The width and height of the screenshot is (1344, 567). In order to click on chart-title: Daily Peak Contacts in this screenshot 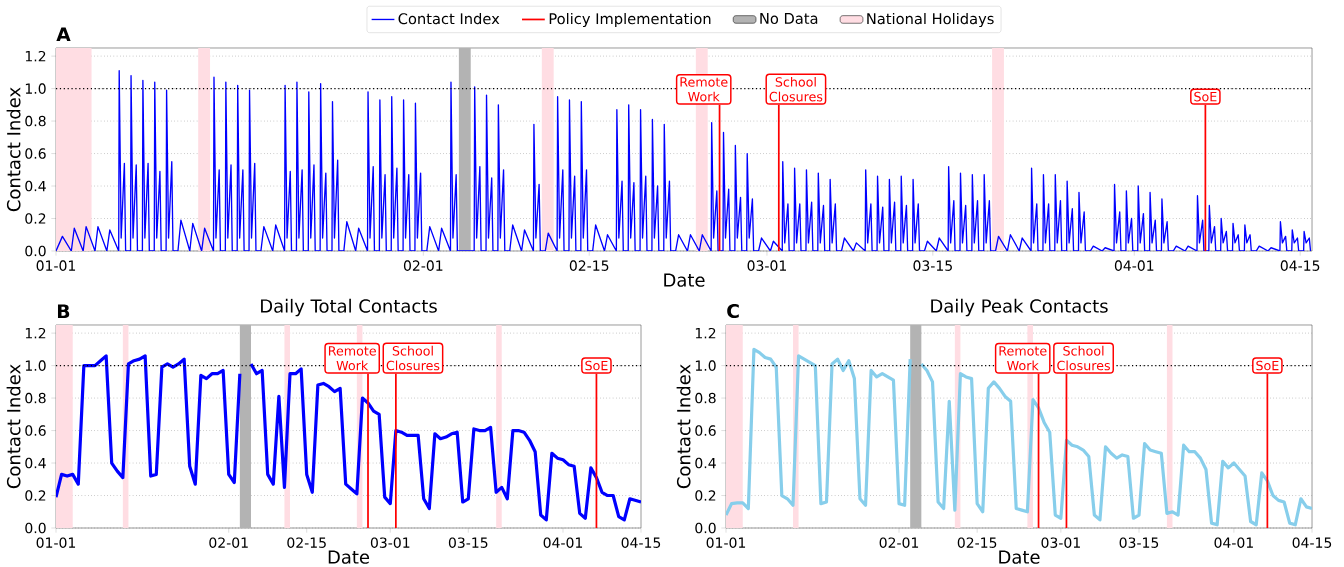, I will do `click(1019, 307)`.